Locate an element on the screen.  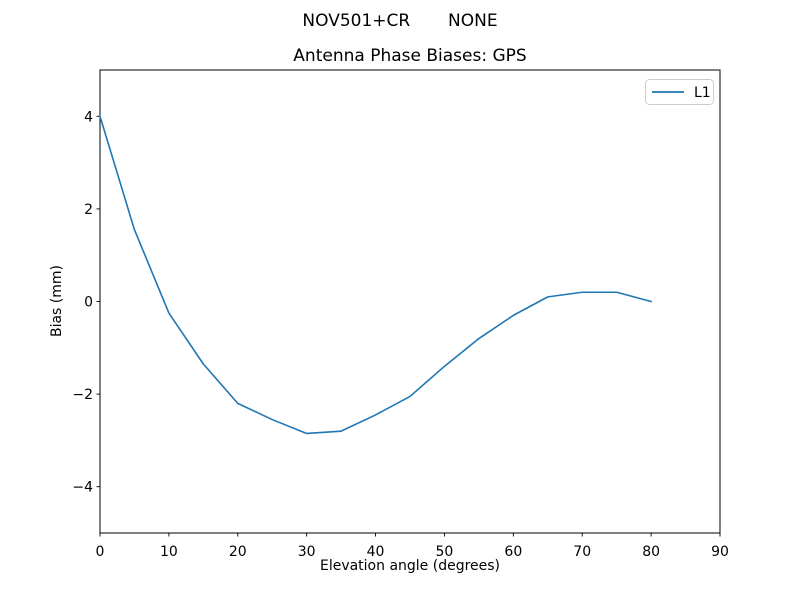
x-tick-label: 60 is located at coordinates (513, 552).